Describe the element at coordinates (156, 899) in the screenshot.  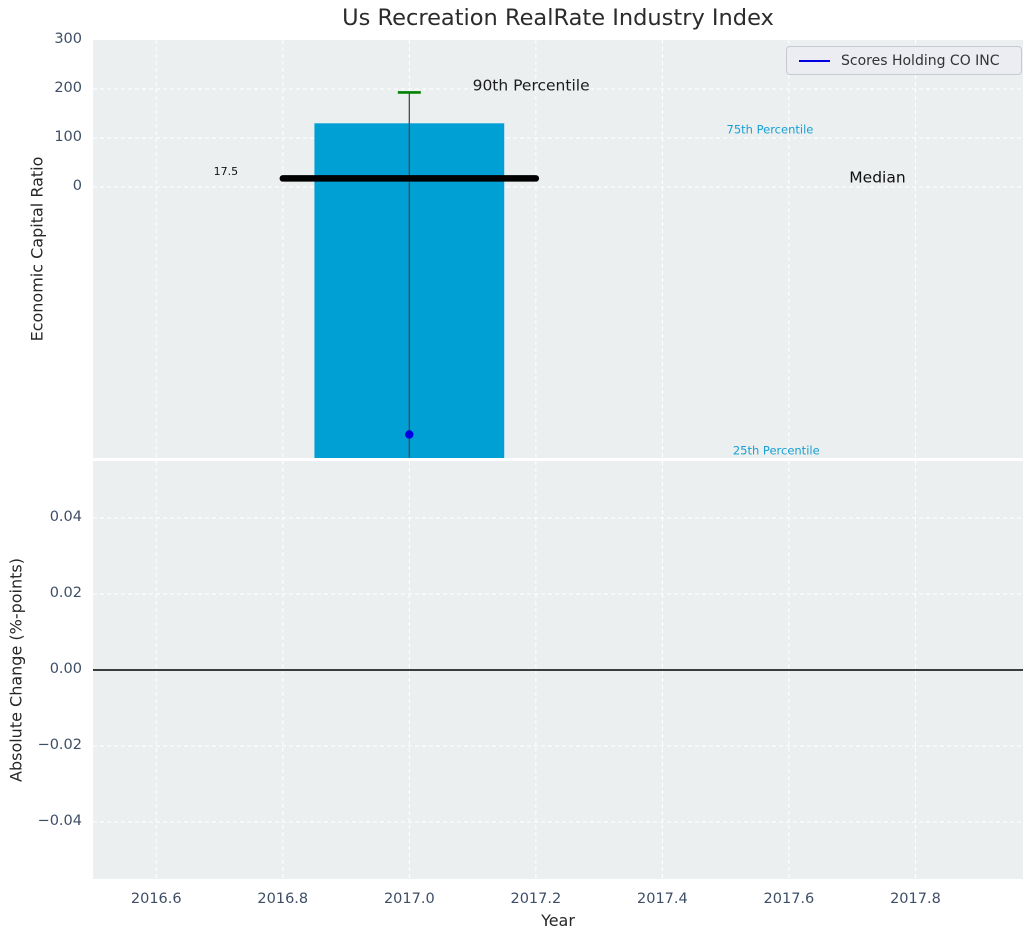
I see `x-tick-label: 2016.6` at that location.